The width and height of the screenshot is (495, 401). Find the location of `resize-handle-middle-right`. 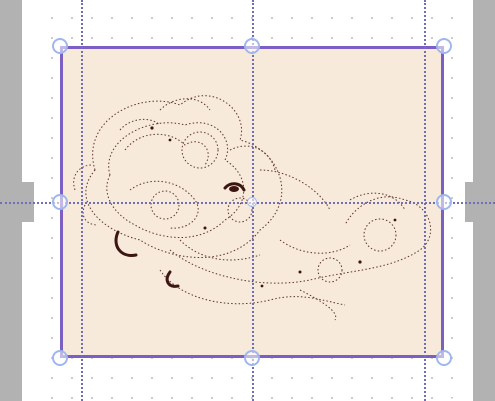

resize-handle-middle-right is located at coordinates (444, 202).